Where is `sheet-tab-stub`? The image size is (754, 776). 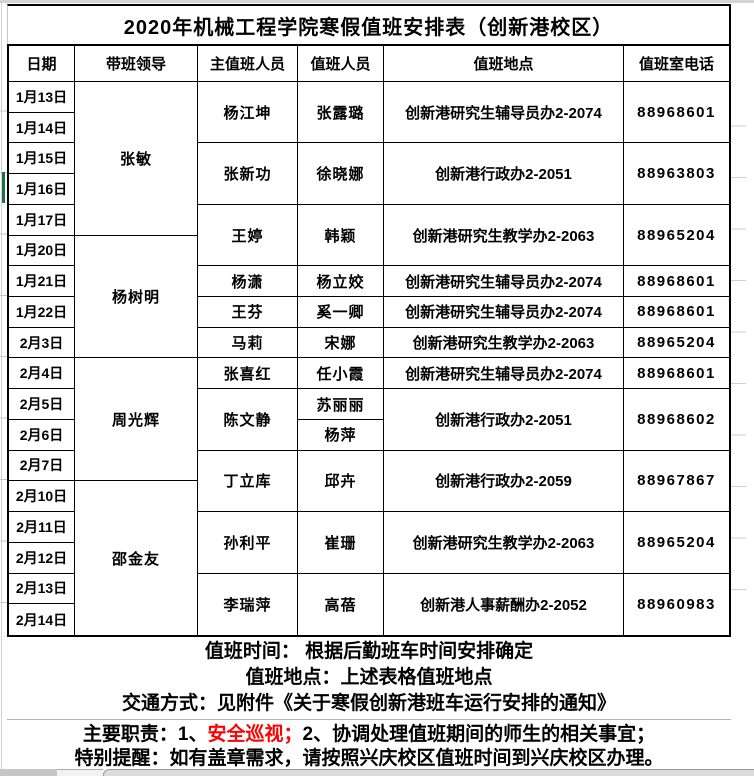
sheet-tab-stub is located at coordinates (80, 772).